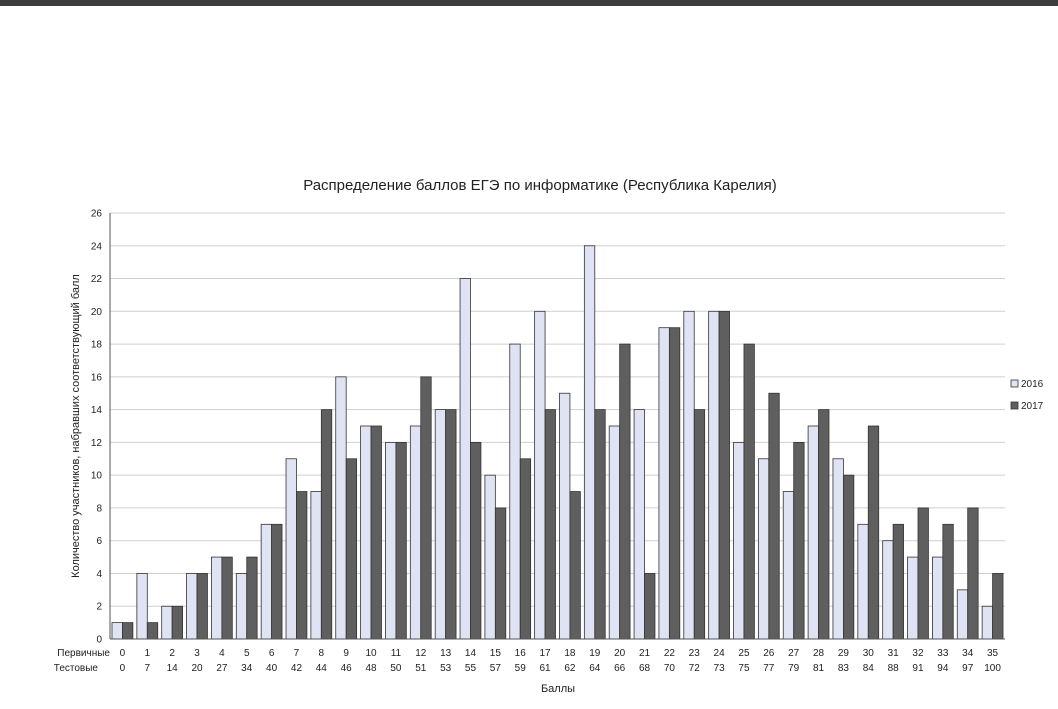 The height and width of the screenshot is (709, 1058). I want to click on x-tick-label-primary: 24, so click(720, 653).